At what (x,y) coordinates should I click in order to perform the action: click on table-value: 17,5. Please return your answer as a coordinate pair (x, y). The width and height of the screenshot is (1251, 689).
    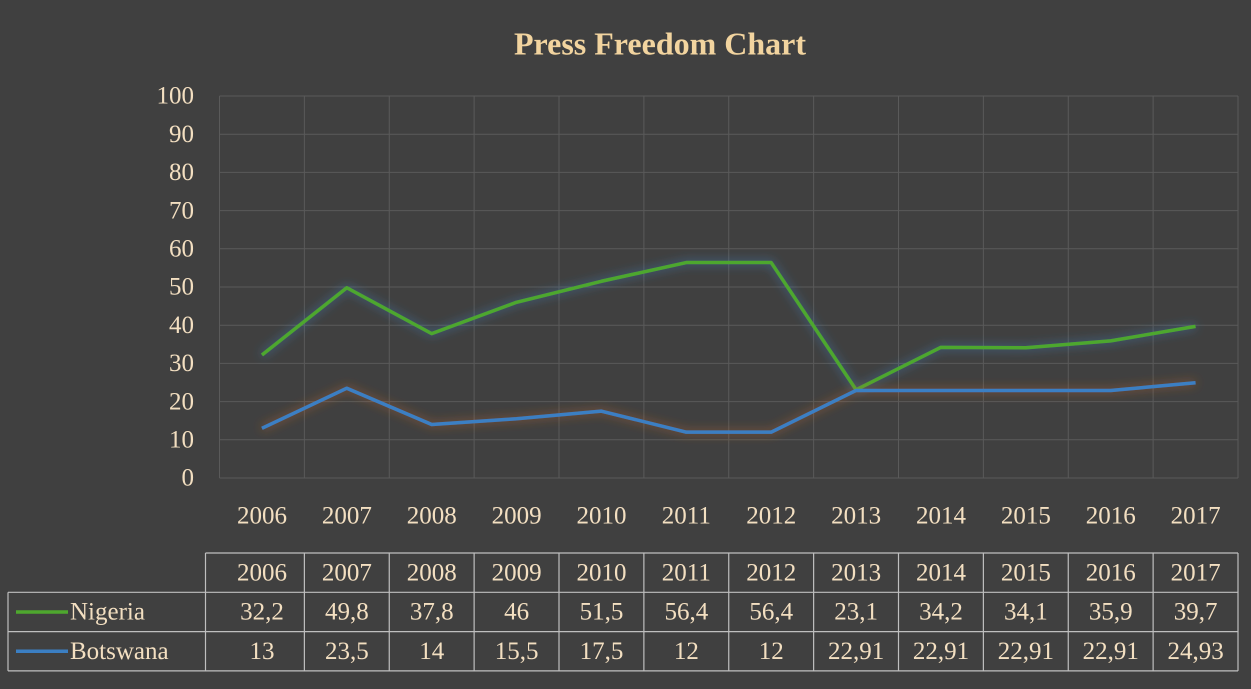
    Looking at the image, I should click on (602, 651).